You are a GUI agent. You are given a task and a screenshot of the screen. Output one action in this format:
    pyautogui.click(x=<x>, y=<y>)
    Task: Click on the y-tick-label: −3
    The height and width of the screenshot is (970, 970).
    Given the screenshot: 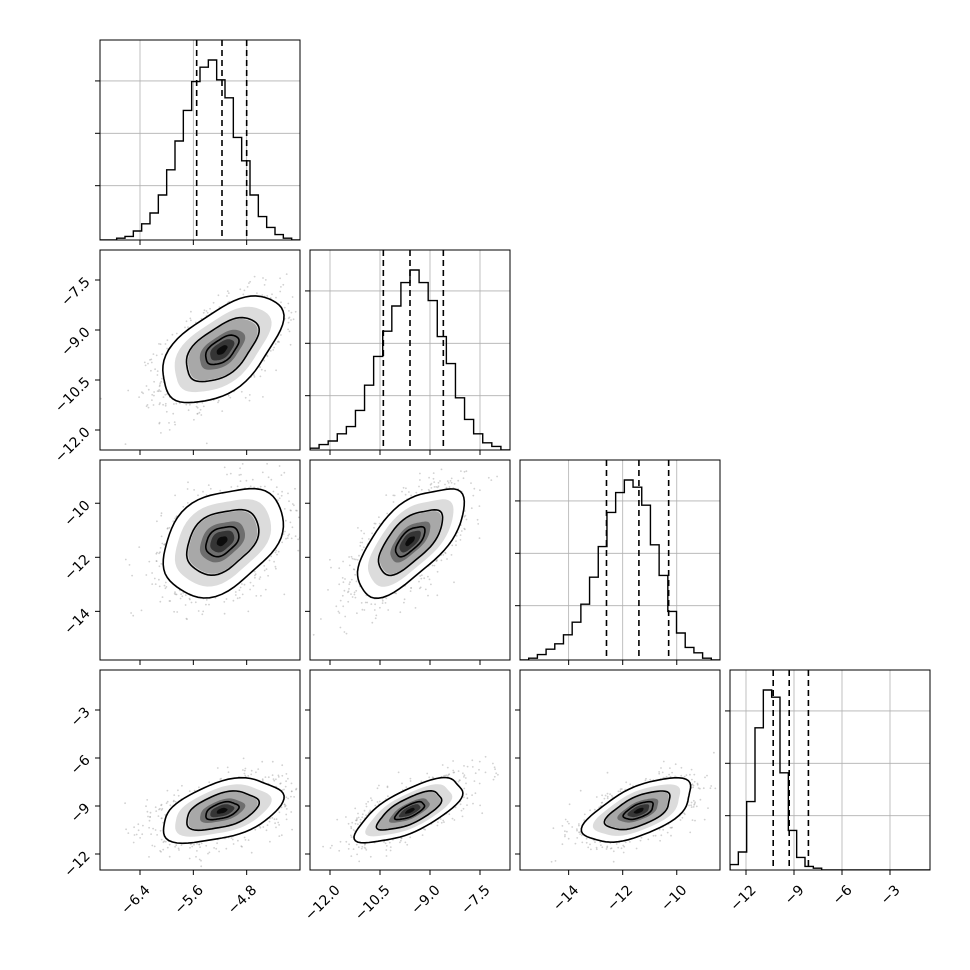 What is the action you would take?
    pyautogui.click(x=81, y=717)
    